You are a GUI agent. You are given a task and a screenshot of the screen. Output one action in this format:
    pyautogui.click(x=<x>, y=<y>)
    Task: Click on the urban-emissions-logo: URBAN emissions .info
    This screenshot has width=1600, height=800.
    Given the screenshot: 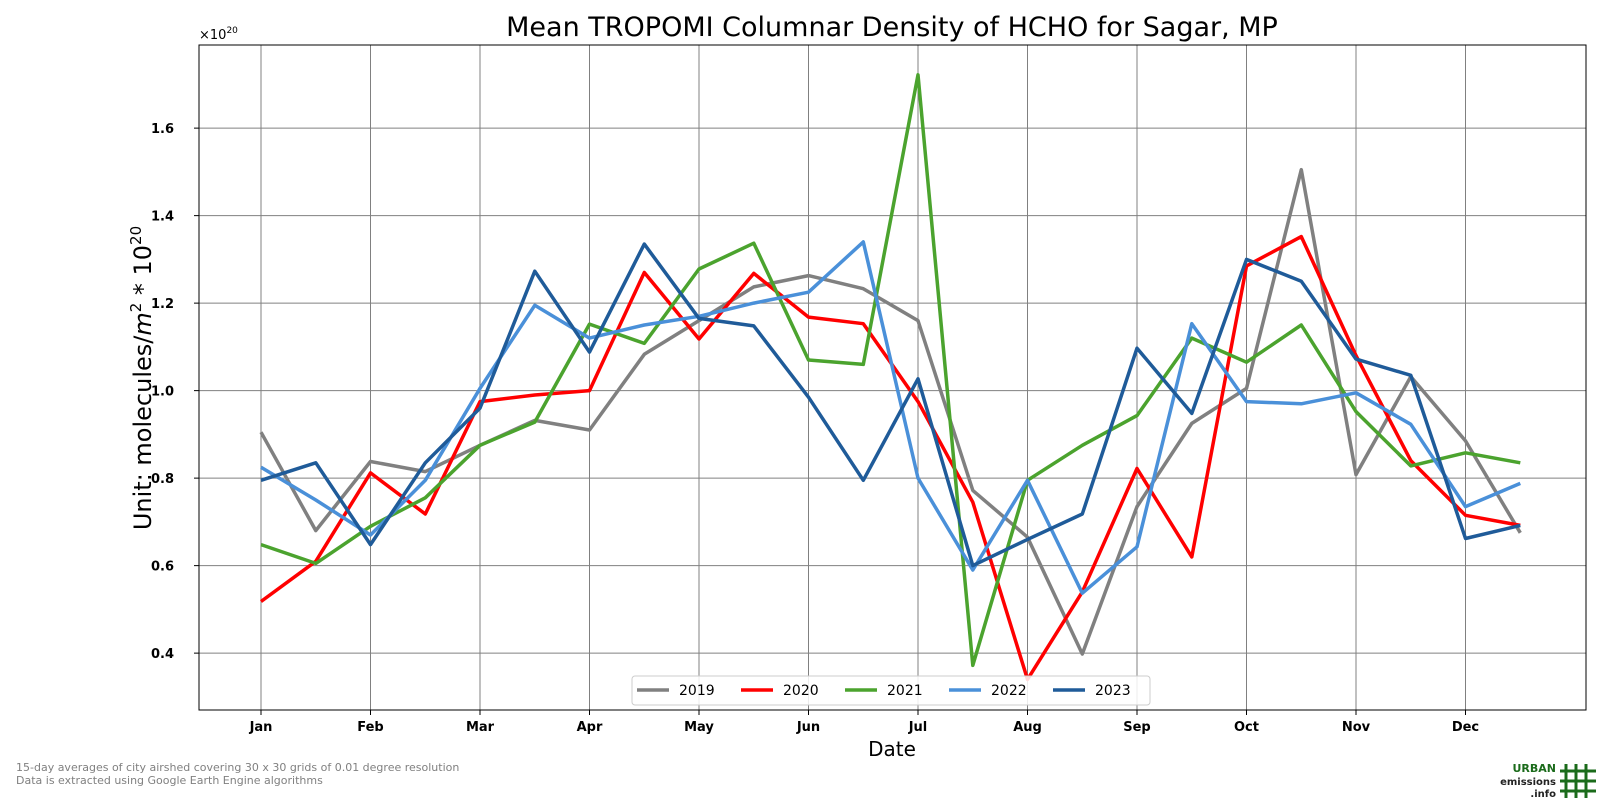 What is the action you would take?
    pyautogui.click(x=1548, y=781)
    